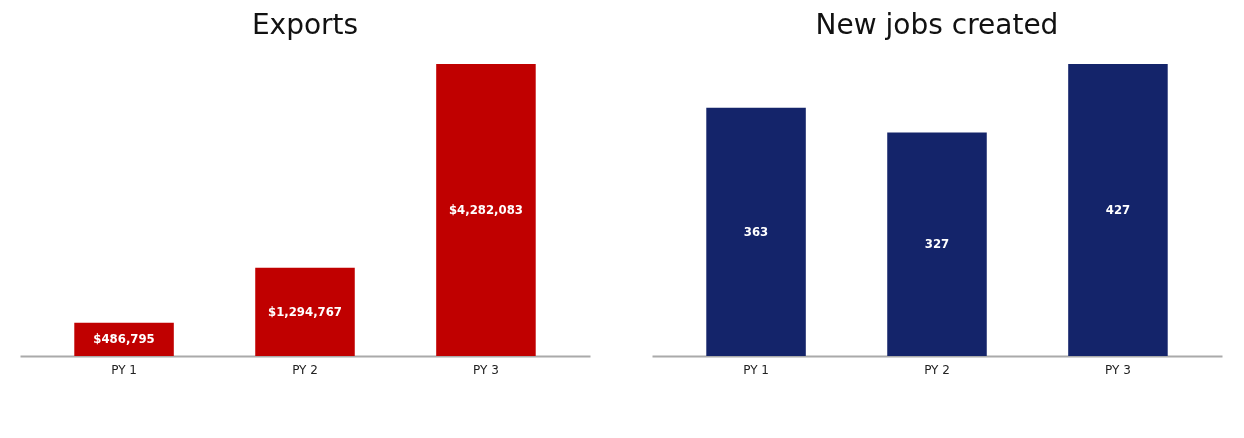  I want to click on data-label: $486,795, so click(124, 339).